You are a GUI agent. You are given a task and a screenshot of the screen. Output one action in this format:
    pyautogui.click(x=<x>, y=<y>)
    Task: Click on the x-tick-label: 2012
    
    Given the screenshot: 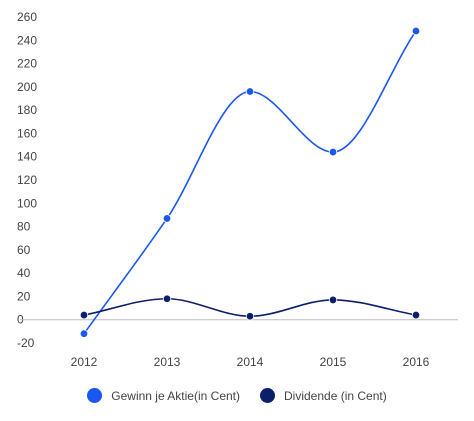 What is the action you would take?
    pyautogui.click(x=84, y=362)
    